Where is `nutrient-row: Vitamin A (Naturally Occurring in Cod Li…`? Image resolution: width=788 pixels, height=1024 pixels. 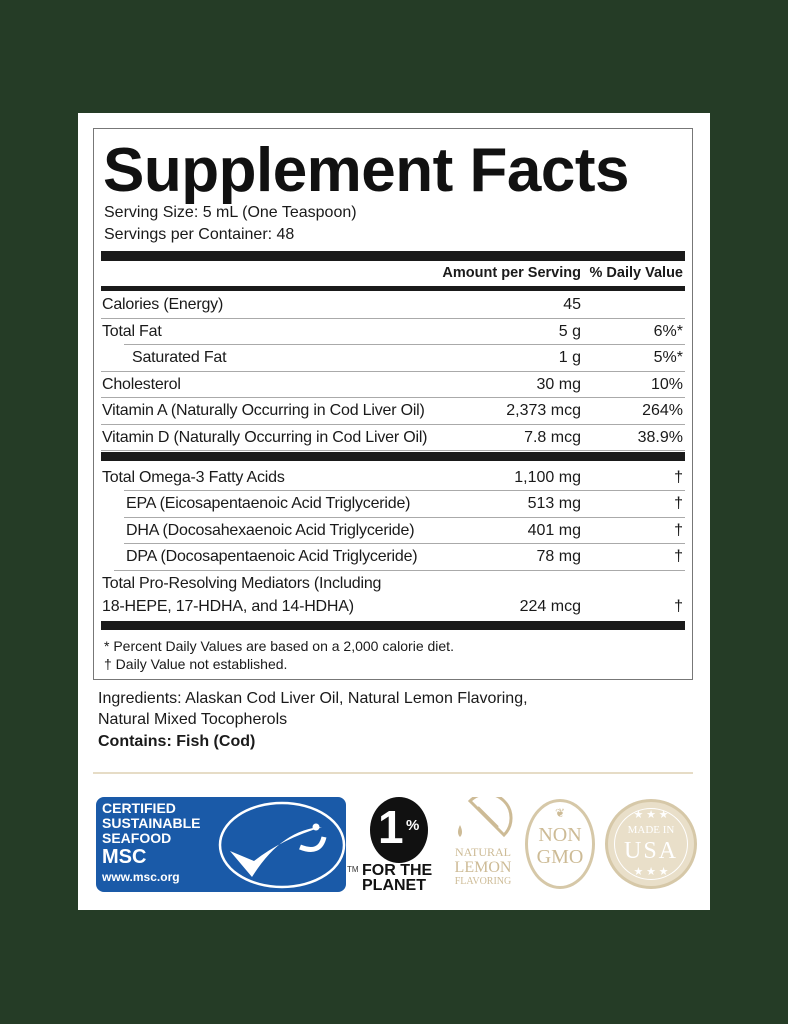
nutrient-row: Vitamin A (Naturally Occurring in Cod Li… is located at coordinates (393, 411).